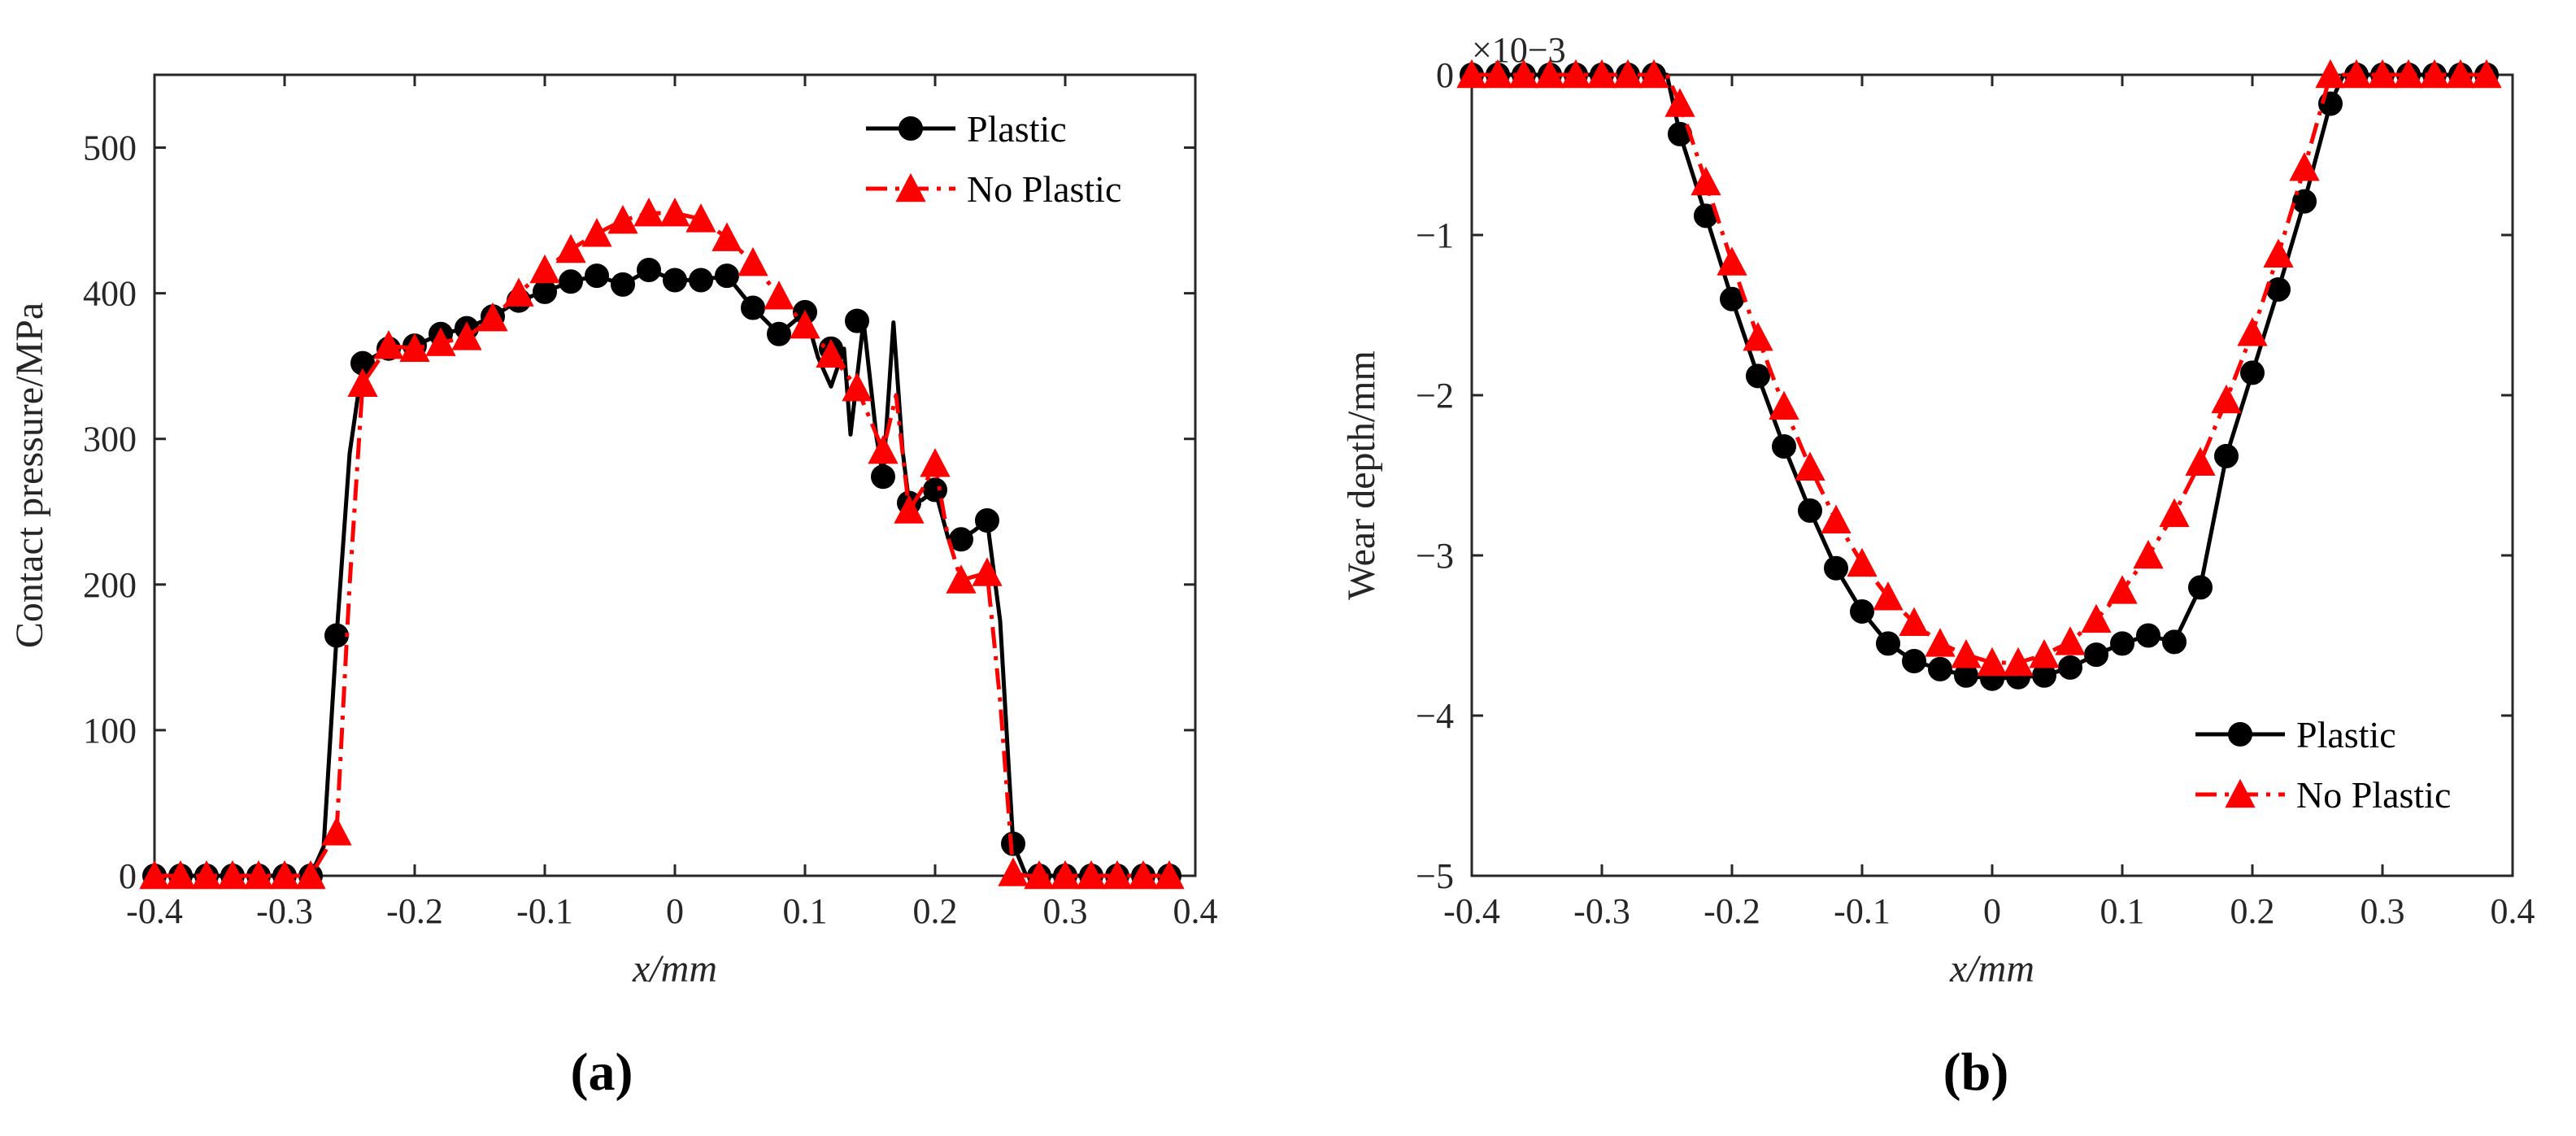 The width and height of the screenshot is (2576, 1136). What do you see at coordinates (675, 968) in the screenshot?
I see `x-axis-label: x/mm` at bounding box center [675, 968].